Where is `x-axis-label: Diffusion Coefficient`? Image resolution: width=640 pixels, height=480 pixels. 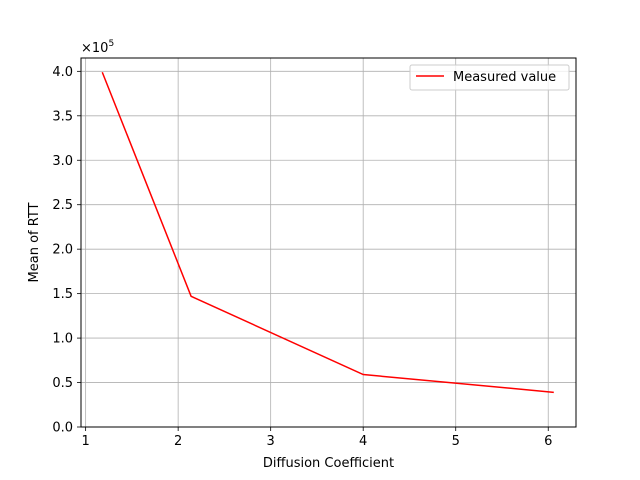
x-axis-label: Diffusion Coefficient is located at coordinates (328, 463).